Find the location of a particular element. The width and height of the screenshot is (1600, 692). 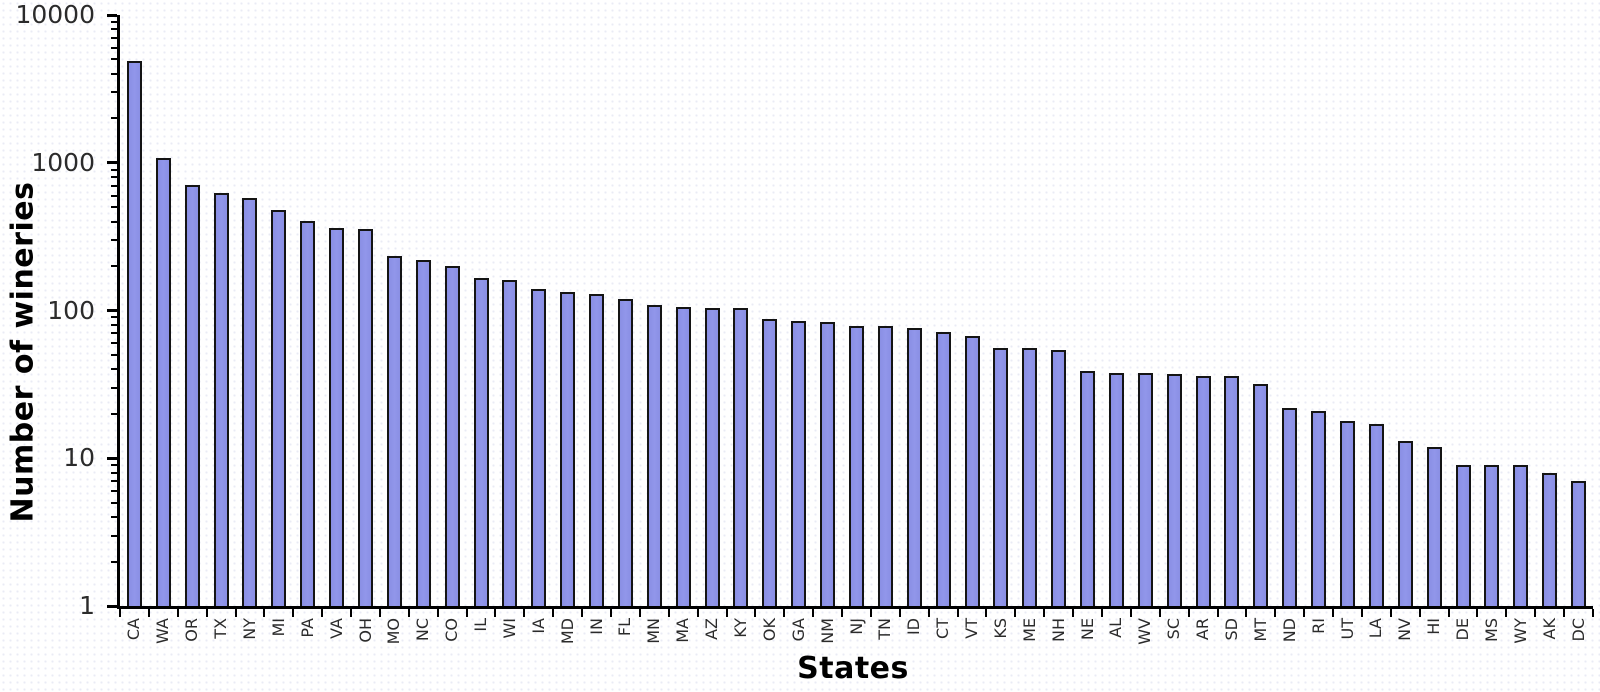

x-tick-label: OK is located at coordinates (769, 630).